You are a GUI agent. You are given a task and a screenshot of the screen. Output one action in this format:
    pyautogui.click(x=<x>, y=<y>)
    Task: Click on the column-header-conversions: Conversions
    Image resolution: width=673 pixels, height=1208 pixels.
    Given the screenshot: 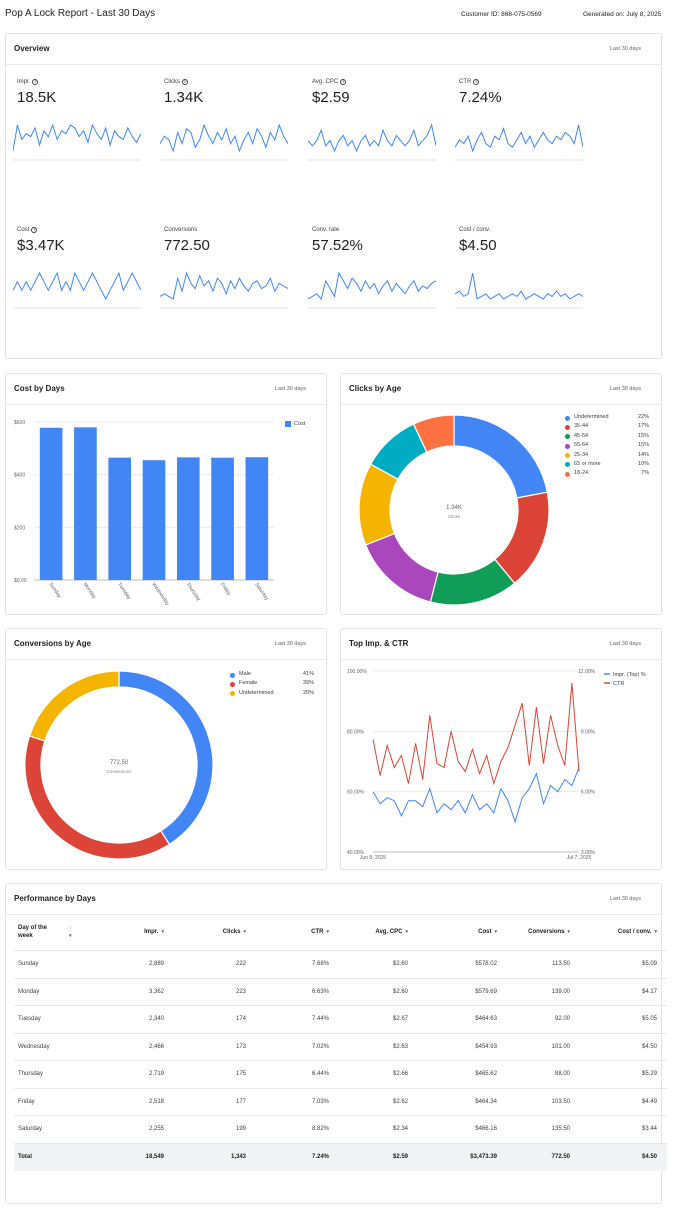 What is the action you would take?
    pyautogui.click(x=546, y=932)
    